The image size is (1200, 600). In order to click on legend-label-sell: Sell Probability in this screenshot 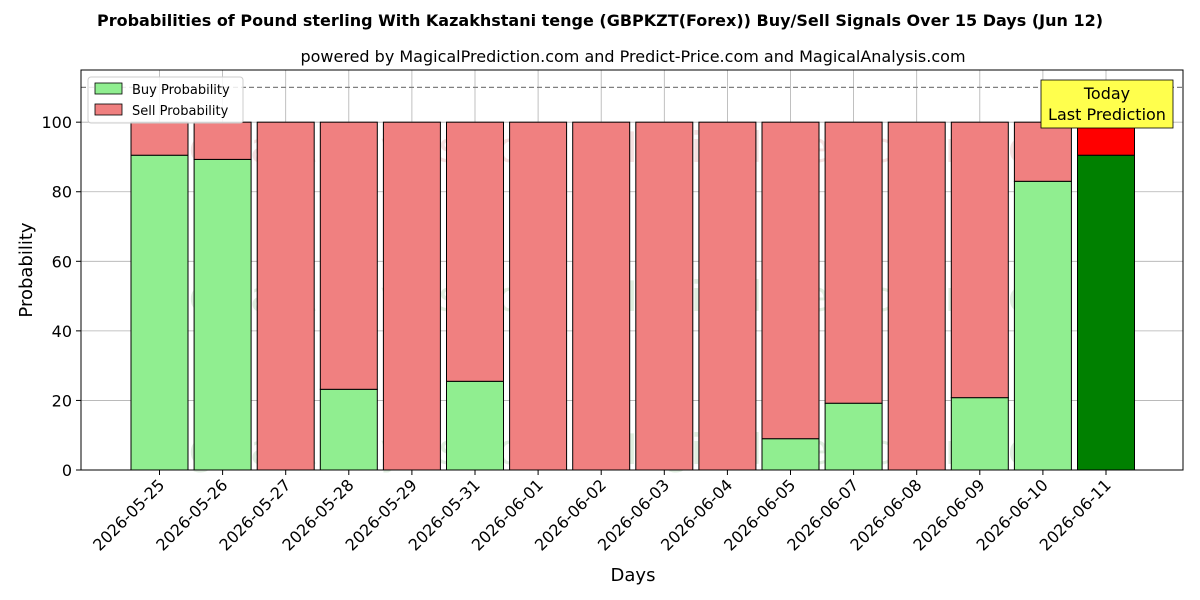, I will do `click(180, 111)`.